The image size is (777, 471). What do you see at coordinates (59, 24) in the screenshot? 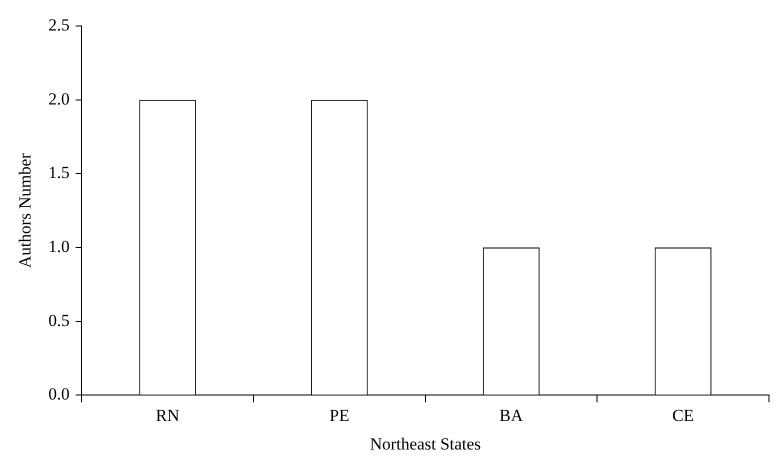
I see `y-tick-label: 2.5` at bounding box center [59, 24].